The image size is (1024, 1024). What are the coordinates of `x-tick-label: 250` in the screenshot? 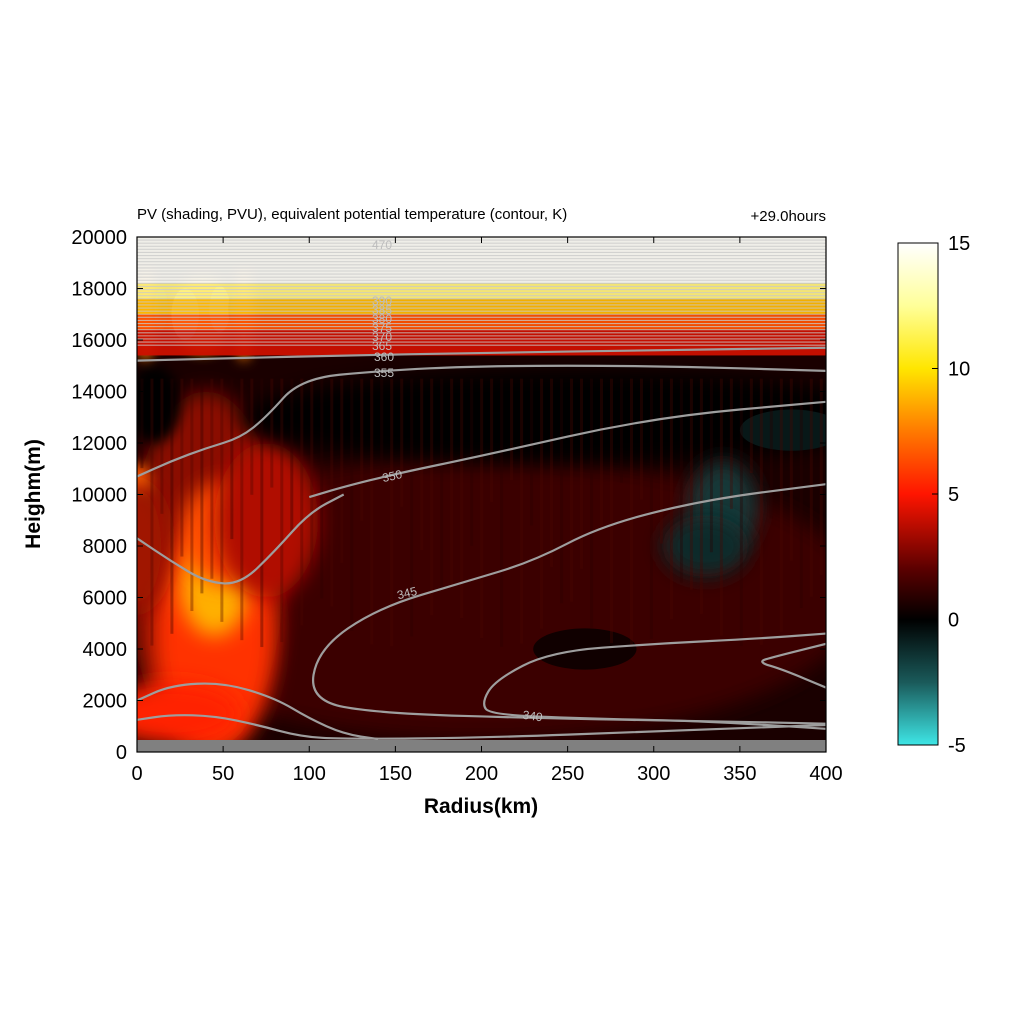 It's located at (567, 774).